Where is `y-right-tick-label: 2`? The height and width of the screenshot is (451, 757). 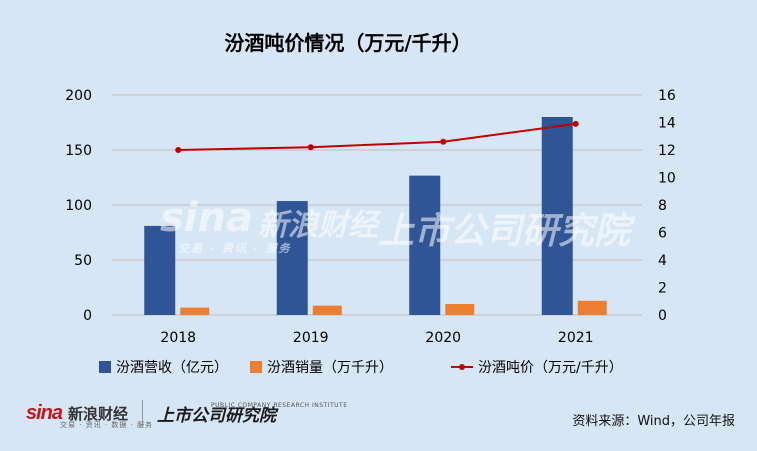
y-right-tick-label: 2 is located at coordinates (662, 289).